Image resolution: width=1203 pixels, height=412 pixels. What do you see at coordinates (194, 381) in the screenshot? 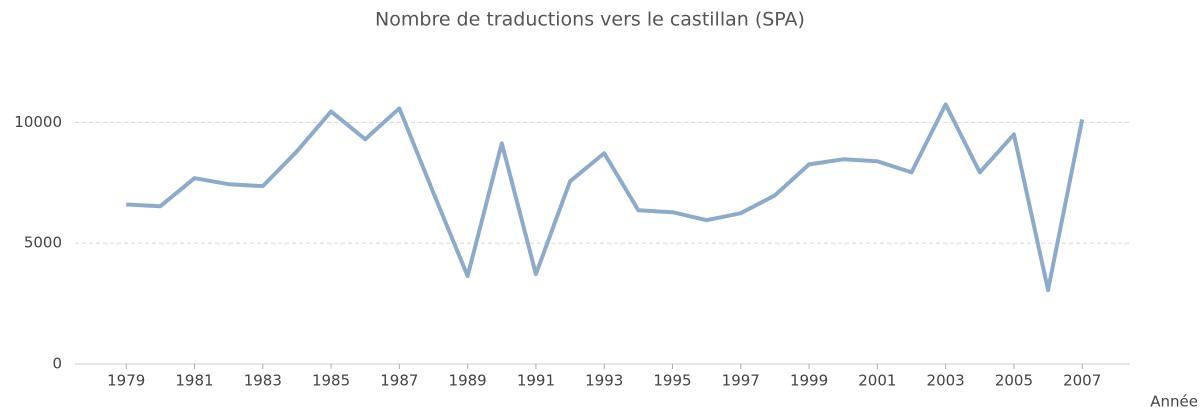
I see `x-tick-label: 1981` at bounding box center [194, 381].